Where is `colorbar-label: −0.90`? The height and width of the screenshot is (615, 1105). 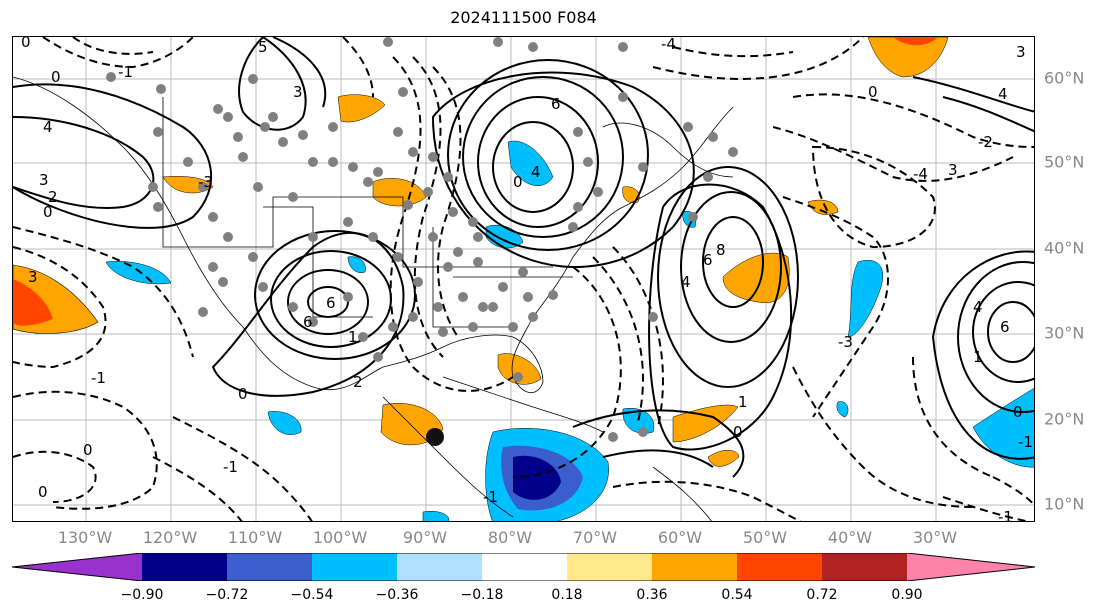 colorbar-label: −0.90 is located at coordinates (142, 595).